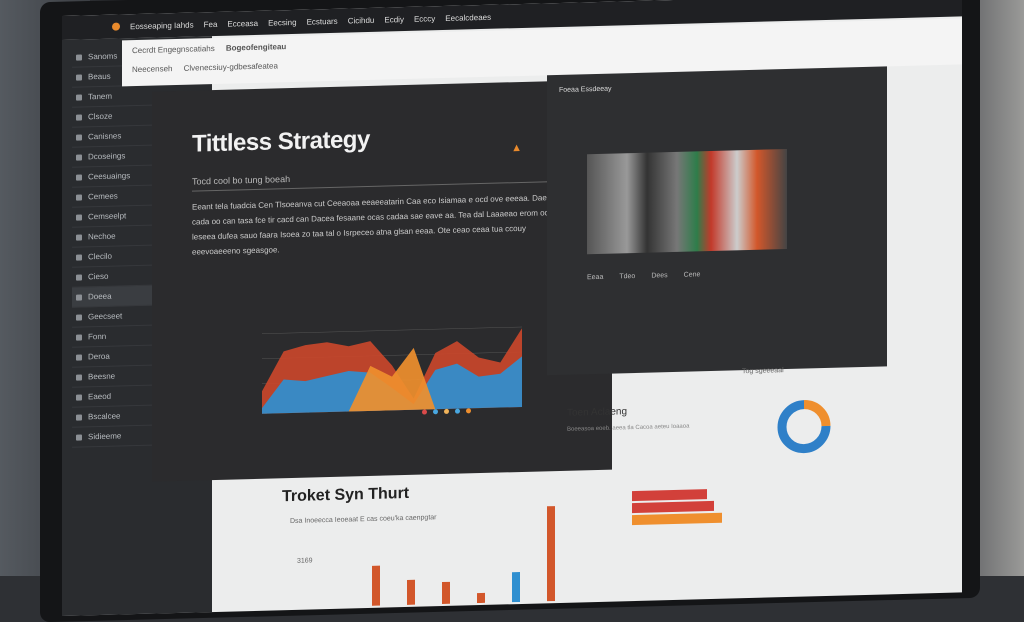  What do you see at coordinates (152, 69) in the screenshot?
I see `tab-label: Neecenseh` at bounding box center [152, 69].